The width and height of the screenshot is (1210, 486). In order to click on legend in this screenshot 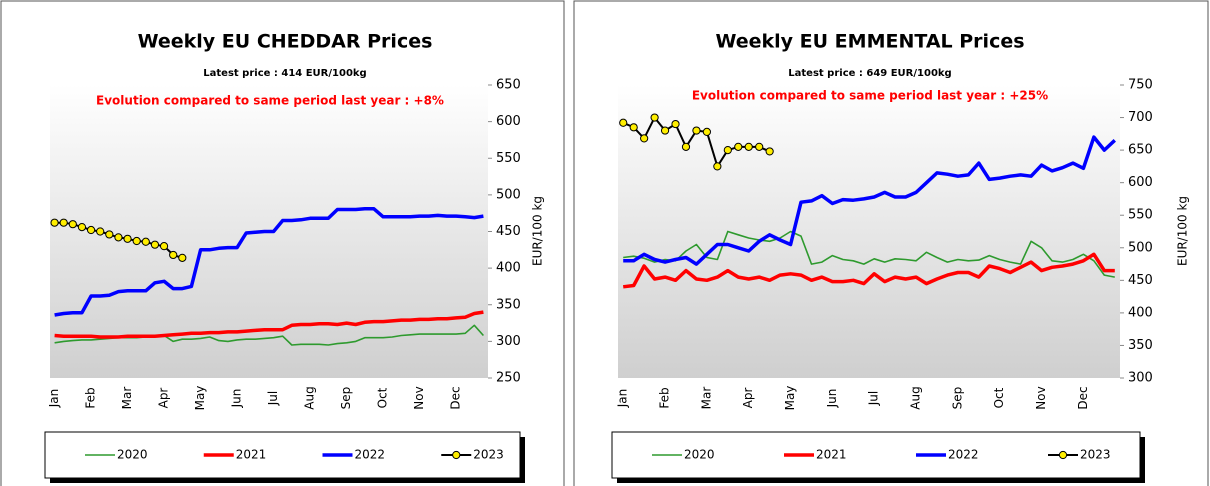, I will do `click(282, 455)`.